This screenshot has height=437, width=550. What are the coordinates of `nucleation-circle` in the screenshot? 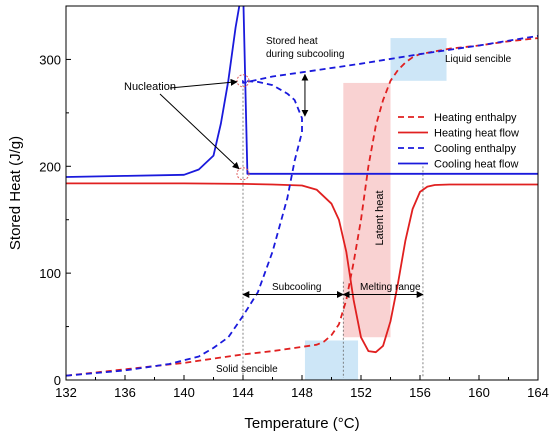 It's located at (243, 174).